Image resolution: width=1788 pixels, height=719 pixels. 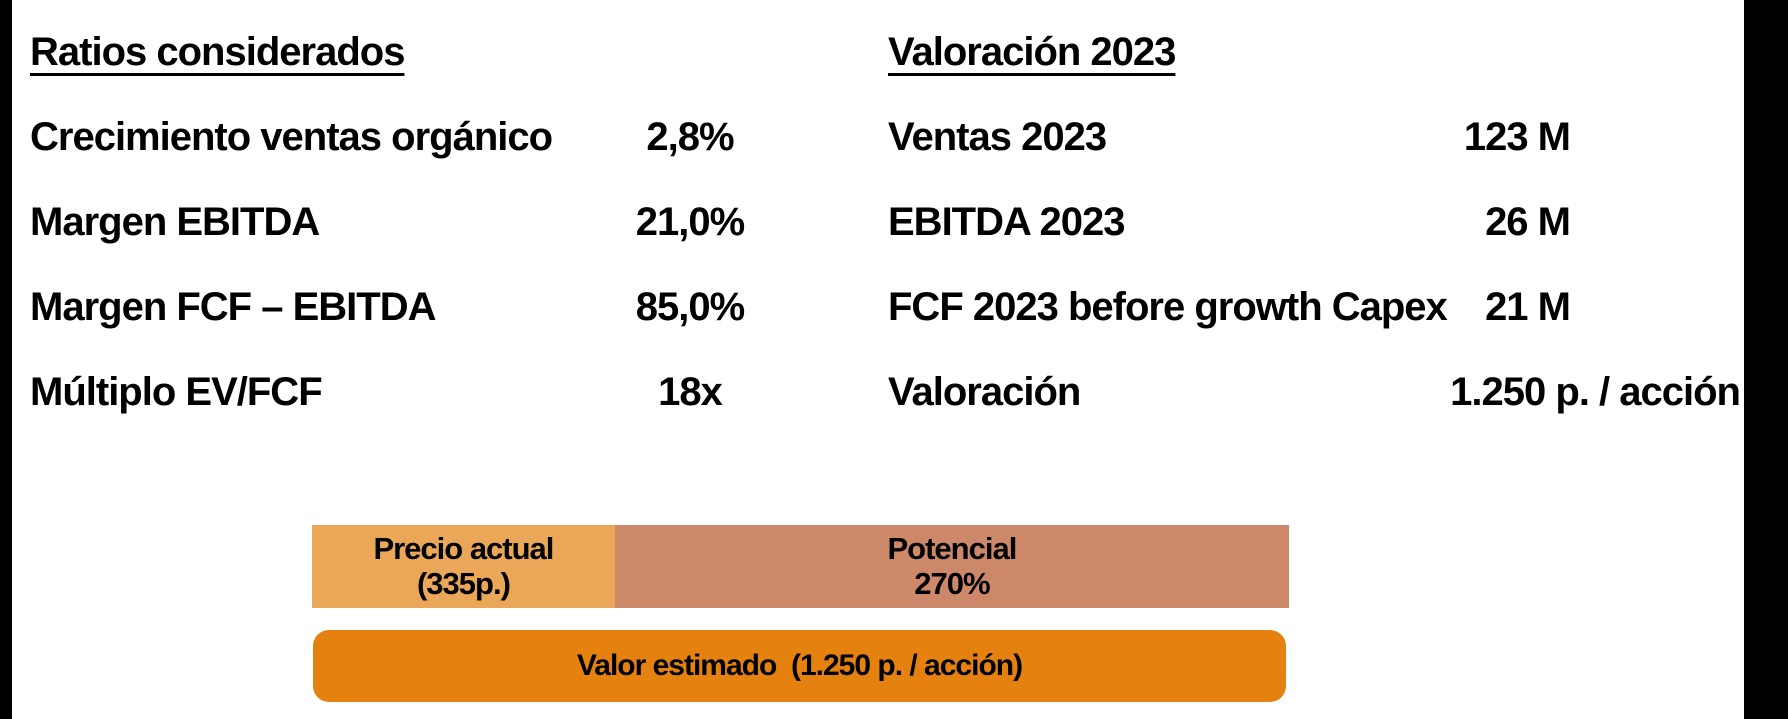 What do you see at coordinates (291, 137) in the screenshot?
I see `ratio-label: Crecimiento ventas orgánico` at bounding box center [291, 137].